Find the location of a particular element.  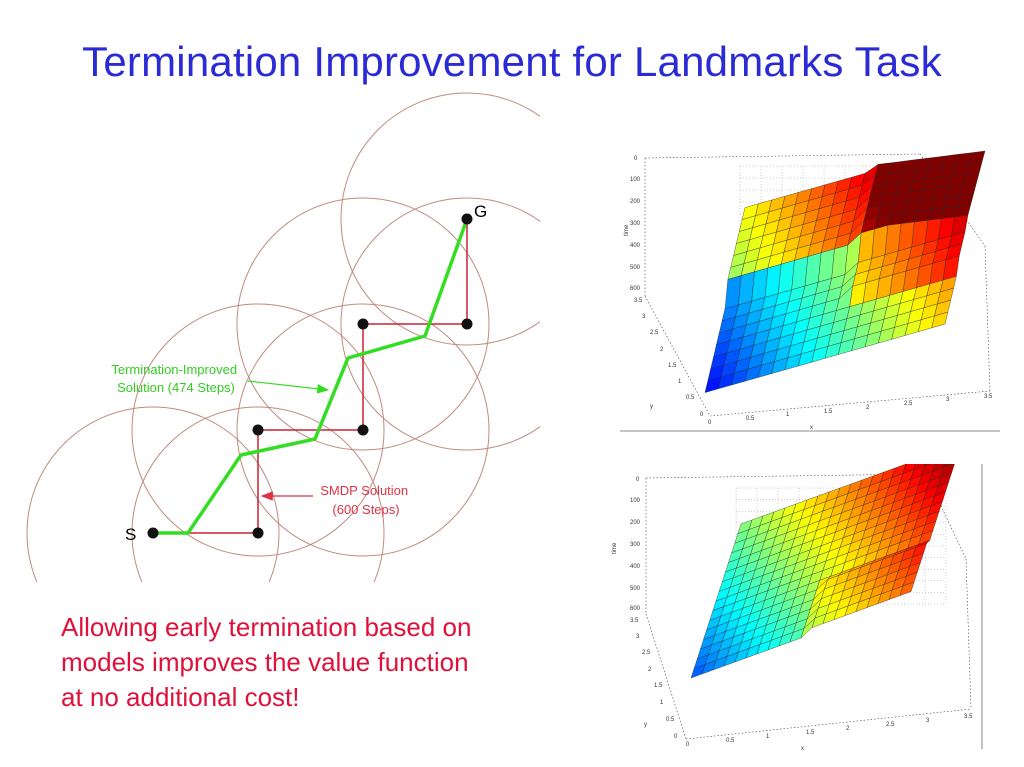

smdp-label: SMDP Solution (600 Steps) is located at coordinates (366, 500).